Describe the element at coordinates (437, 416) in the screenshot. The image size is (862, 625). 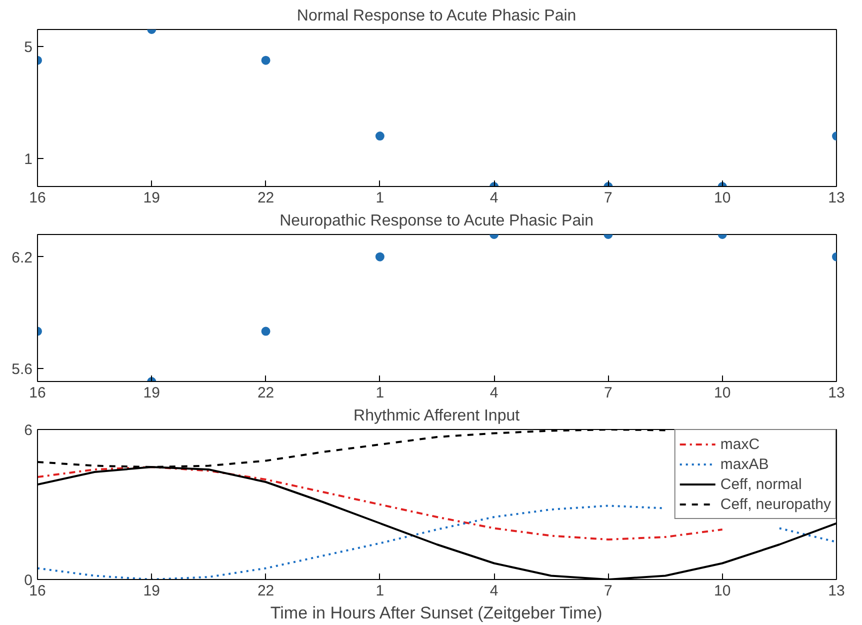
I see `chart-title: Rhythmic Afferent Input` at that location.